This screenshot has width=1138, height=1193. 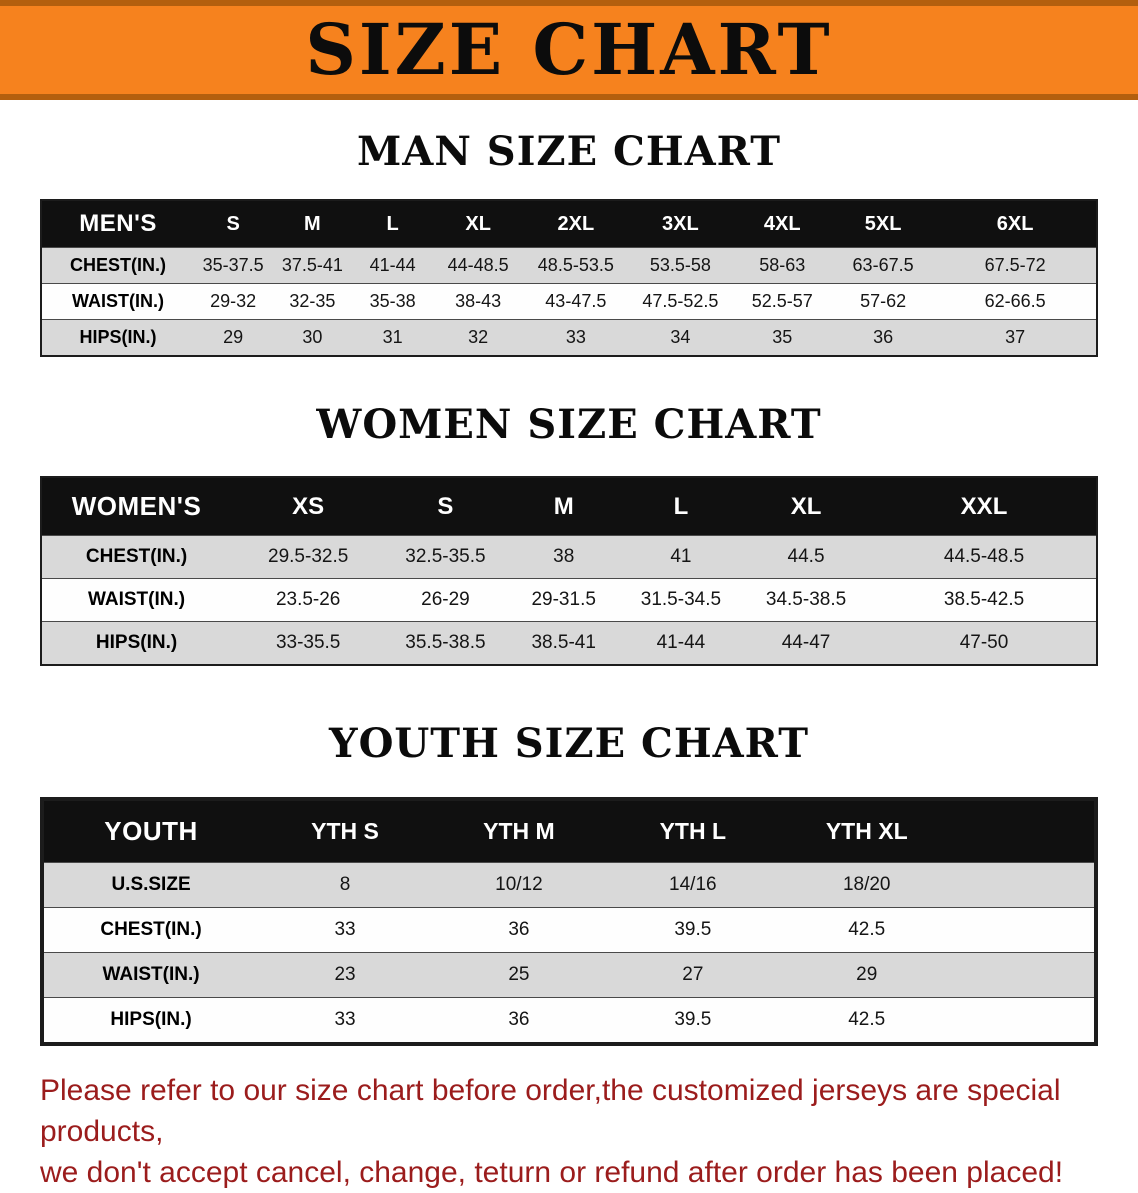 What do you see at coordinates (308, 506) in the screenshot?
I see `size-header-cell: XS` at bounding box center [308, 506].